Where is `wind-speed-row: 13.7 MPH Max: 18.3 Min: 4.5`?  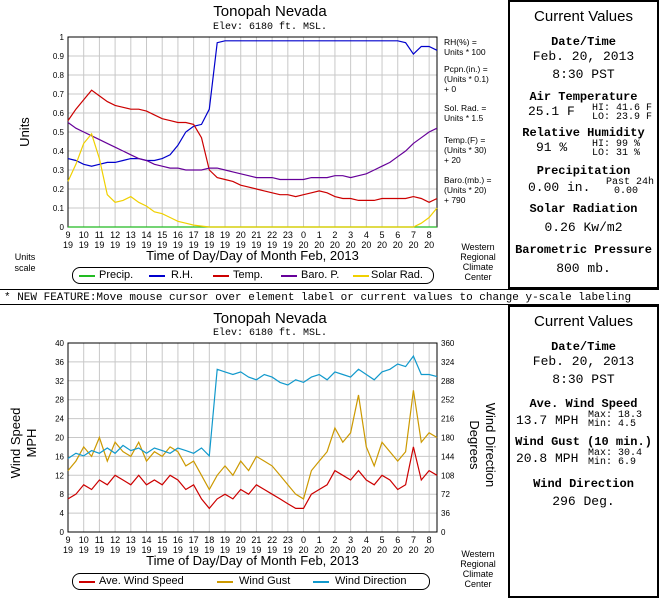 wind-speed-row: 13.7 MPH Max: 18.3 Min: 4.5 is located at coordinates (583, 420).